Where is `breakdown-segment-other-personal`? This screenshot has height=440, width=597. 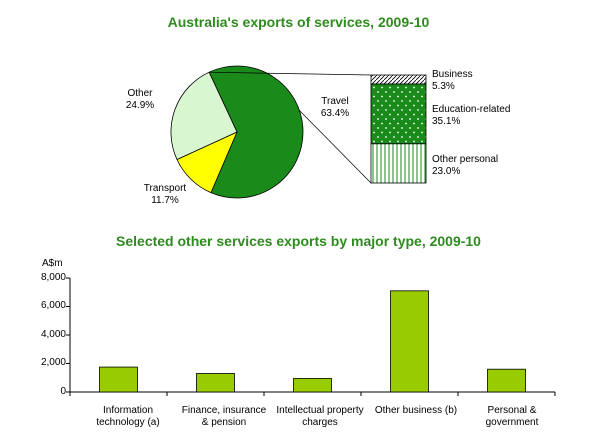 breakdown-segment-other-personal is located at coordinates (398, 163).